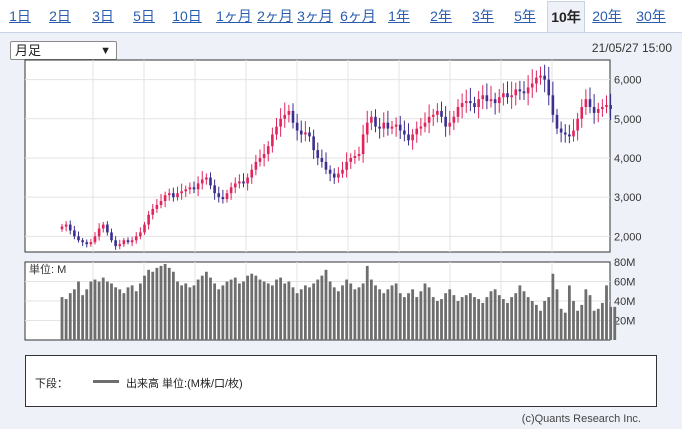 The image size is (682, 429). What do you see at coordinates (187, 16) in the screenshot?
I see `tab-5: 10日` at bounding box center [187, 16].